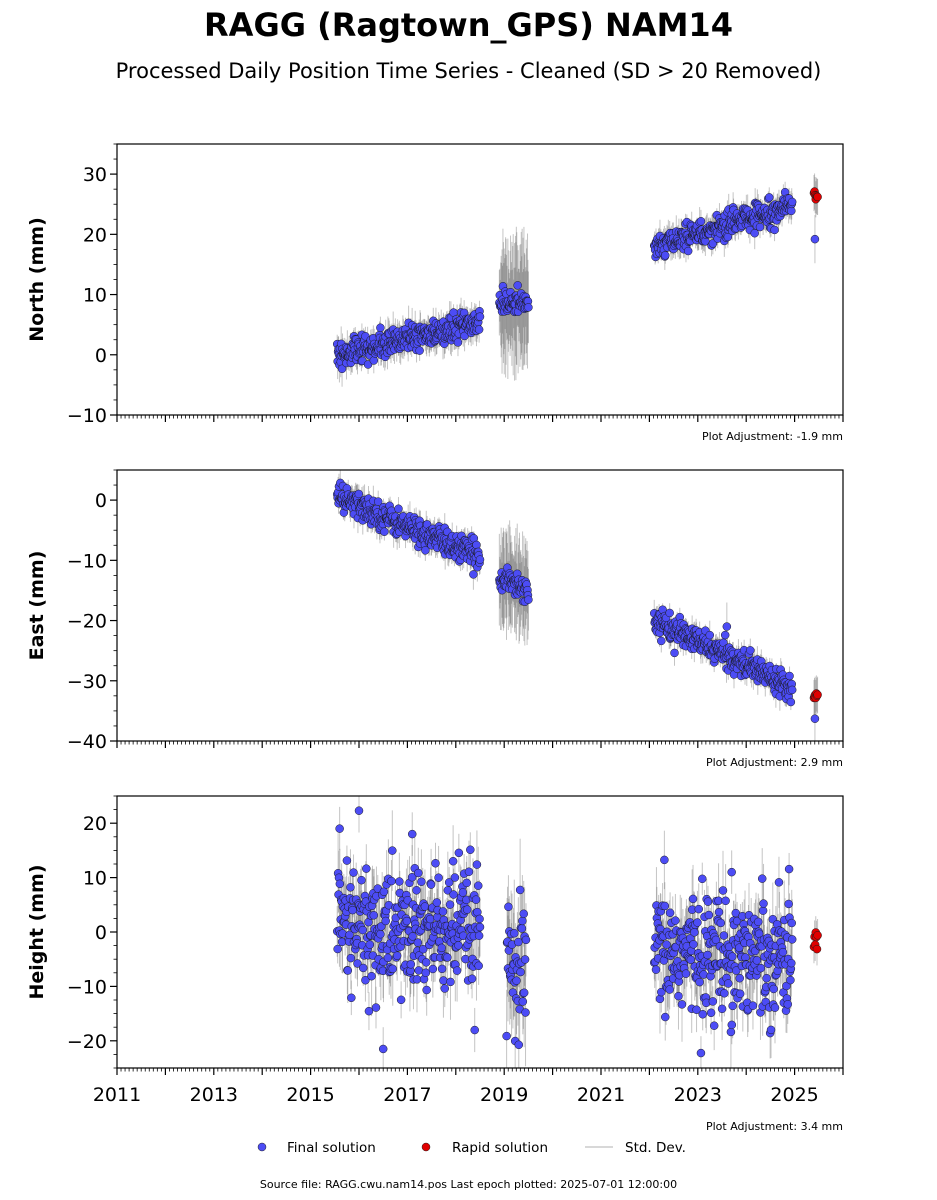  Describe the element at coordinates (310, 1095) in the screenshot. I see `x-tick-label: 2015` at that location.